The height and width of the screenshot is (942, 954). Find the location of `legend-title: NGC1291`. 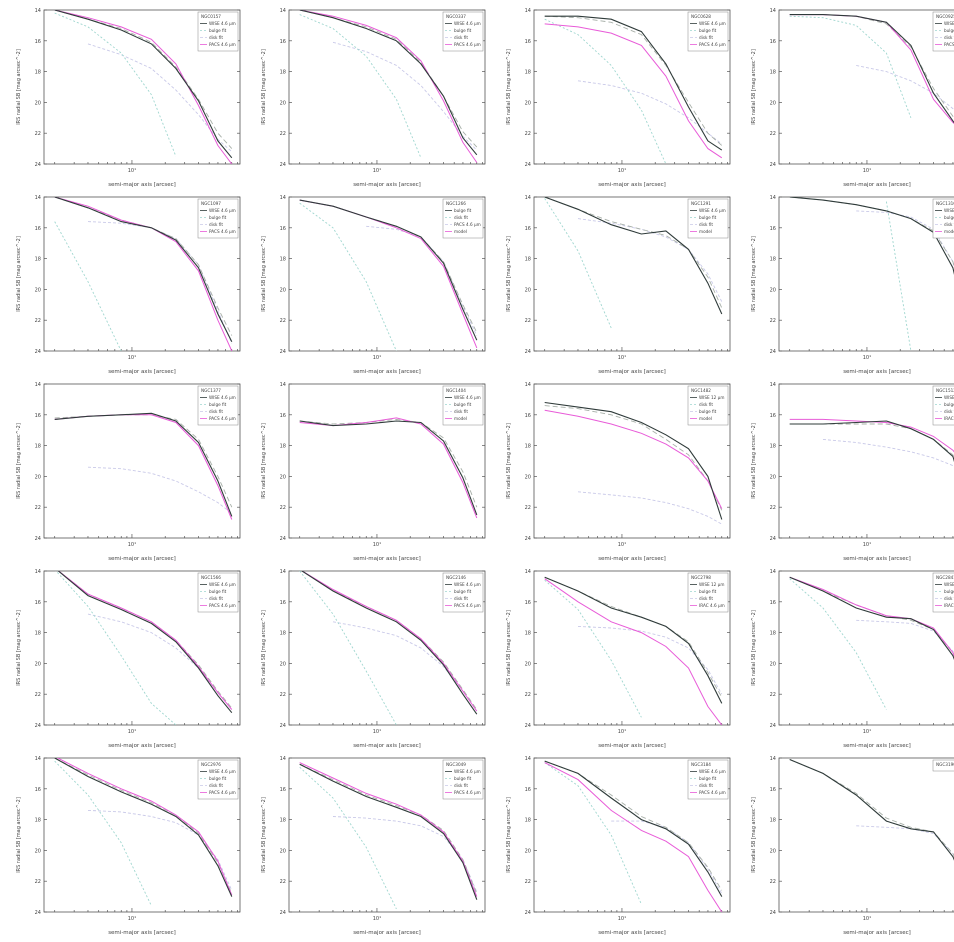

legend-title: NGC1291 is located at coordinates (701, 203).